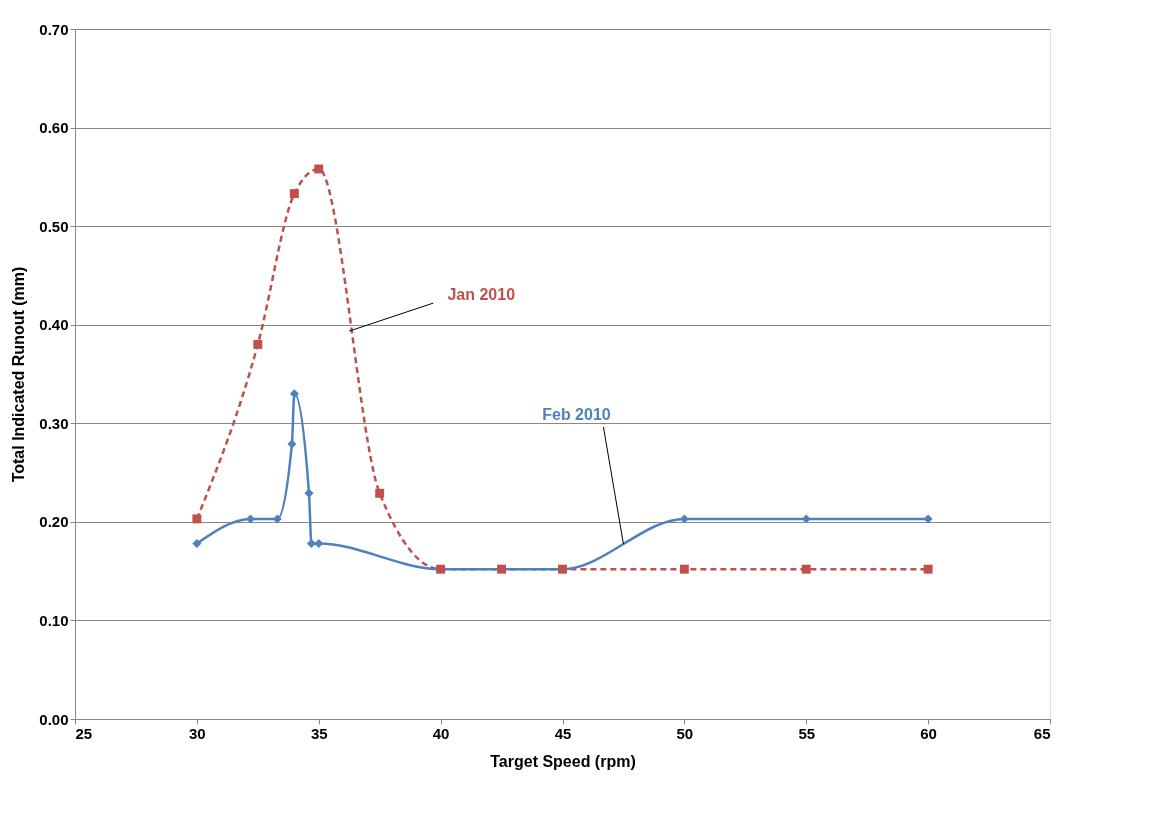  I want to click on y-tick-label: 0.00, so click(54, 719).